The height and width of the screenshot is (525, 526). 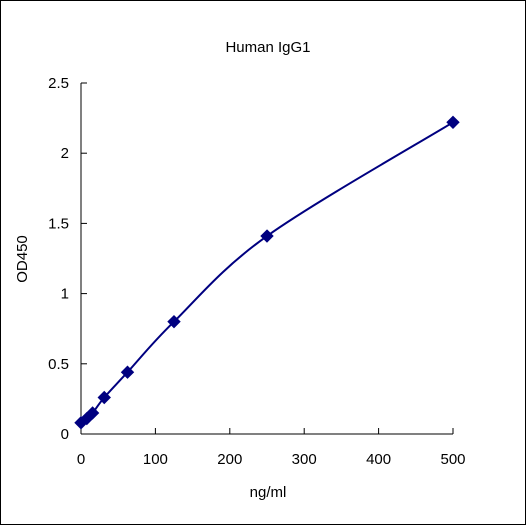 What do you see at coordinates (22, 259) in the screenshot?
I see `y-axis-label: OD450` at bounding box center [22, 259].